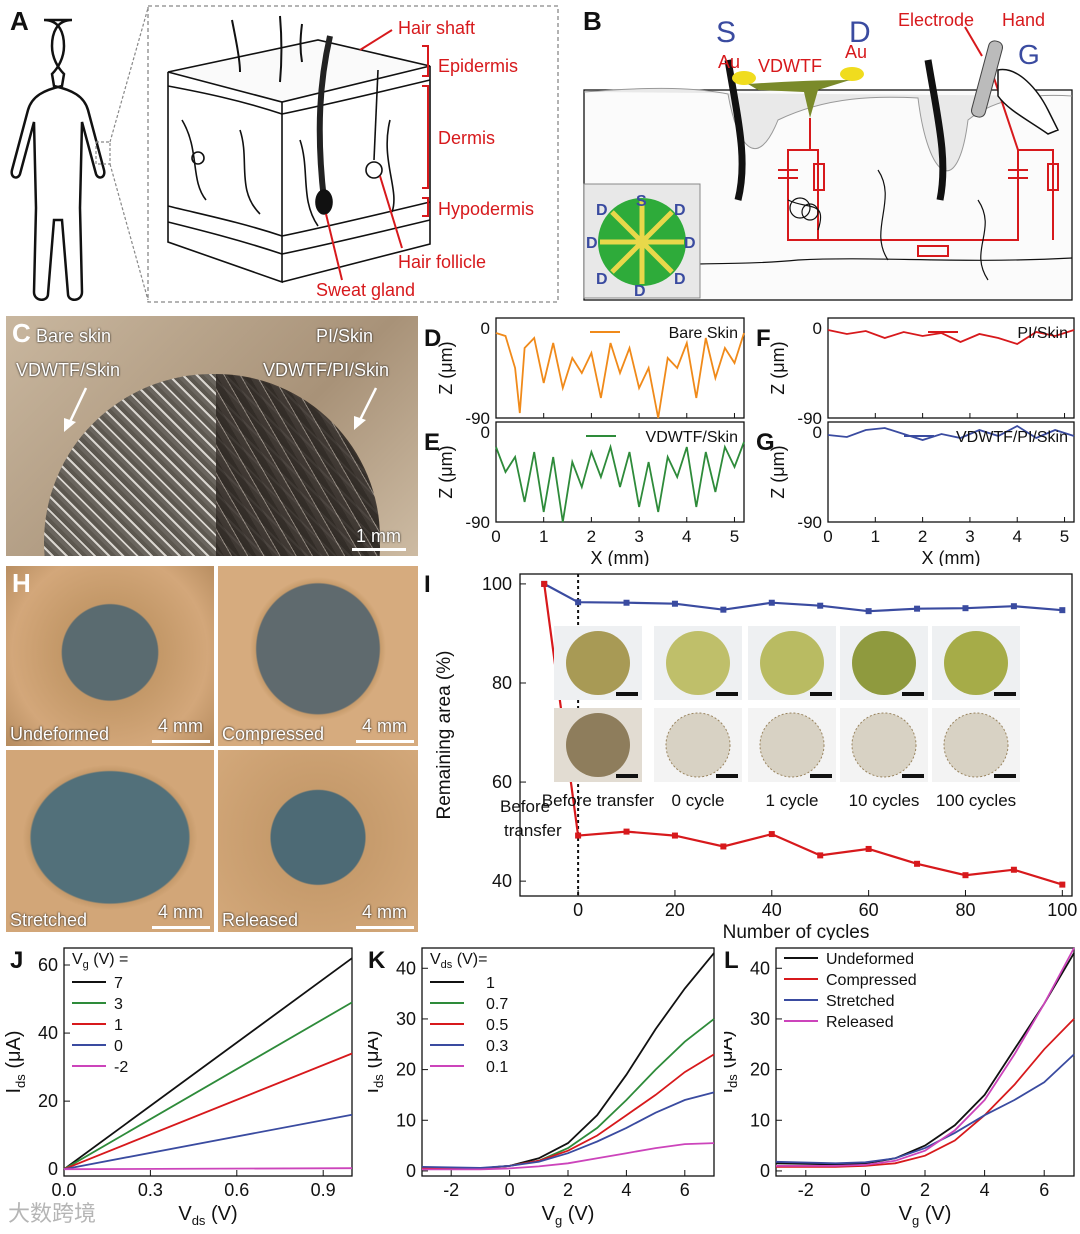  What do you see at coordinates (860, 1001) in the screenshot?
I see `legend-label-2: Stretched` at bounding box center [860, 1001].